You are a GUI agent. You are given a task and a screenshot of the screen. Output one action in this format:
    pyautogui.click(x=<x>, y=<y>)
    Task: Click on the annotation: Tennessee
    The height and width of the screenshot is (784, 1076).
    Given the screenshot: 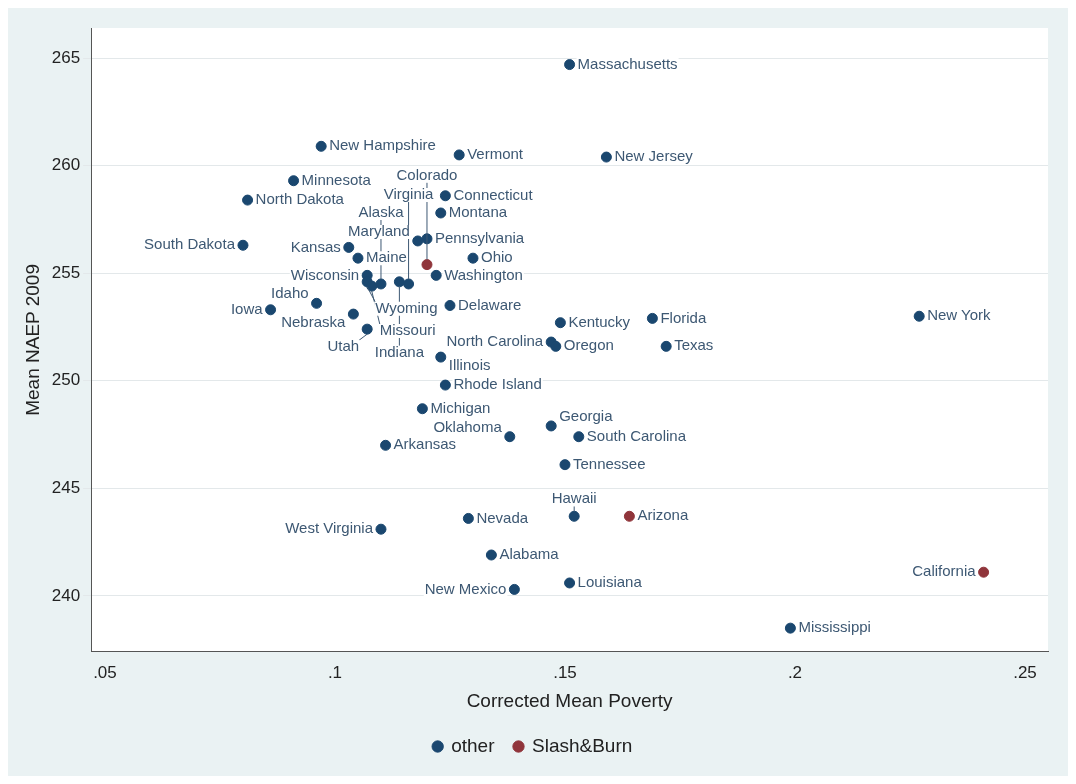 What is the action you would take?
    pyautogui.click(x=609, y=463)
    